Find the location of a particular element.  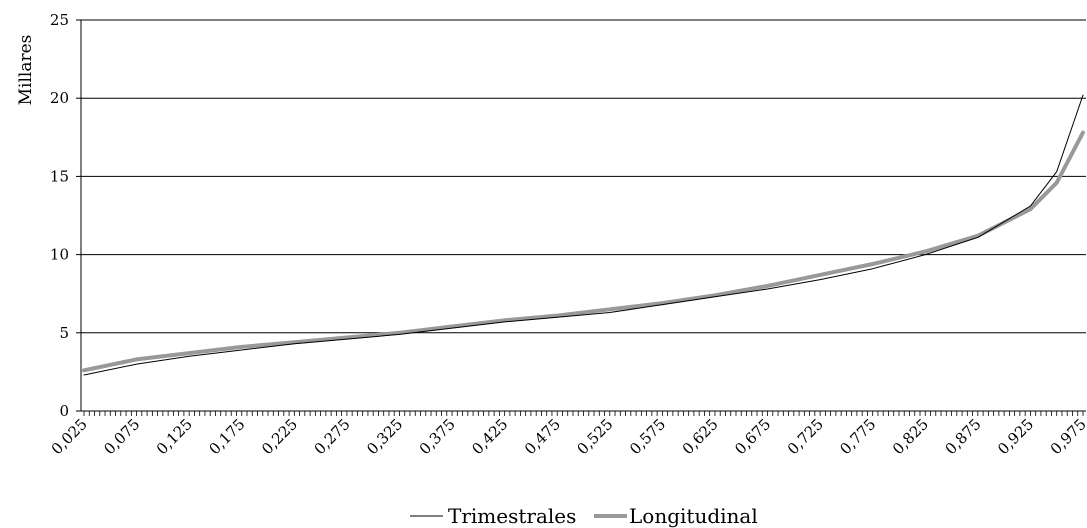

y-tick-label: 15 is located at coordinates (59, 176).